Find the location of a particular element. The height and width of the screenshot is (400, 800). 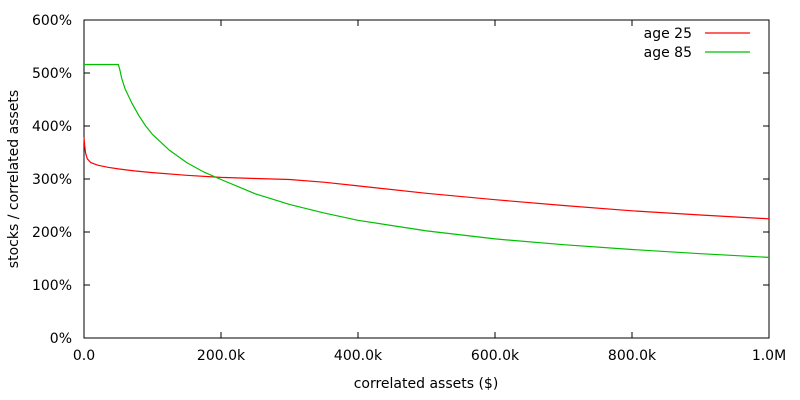

legend: age 25 age 85 is located at coordinates (697, 43).